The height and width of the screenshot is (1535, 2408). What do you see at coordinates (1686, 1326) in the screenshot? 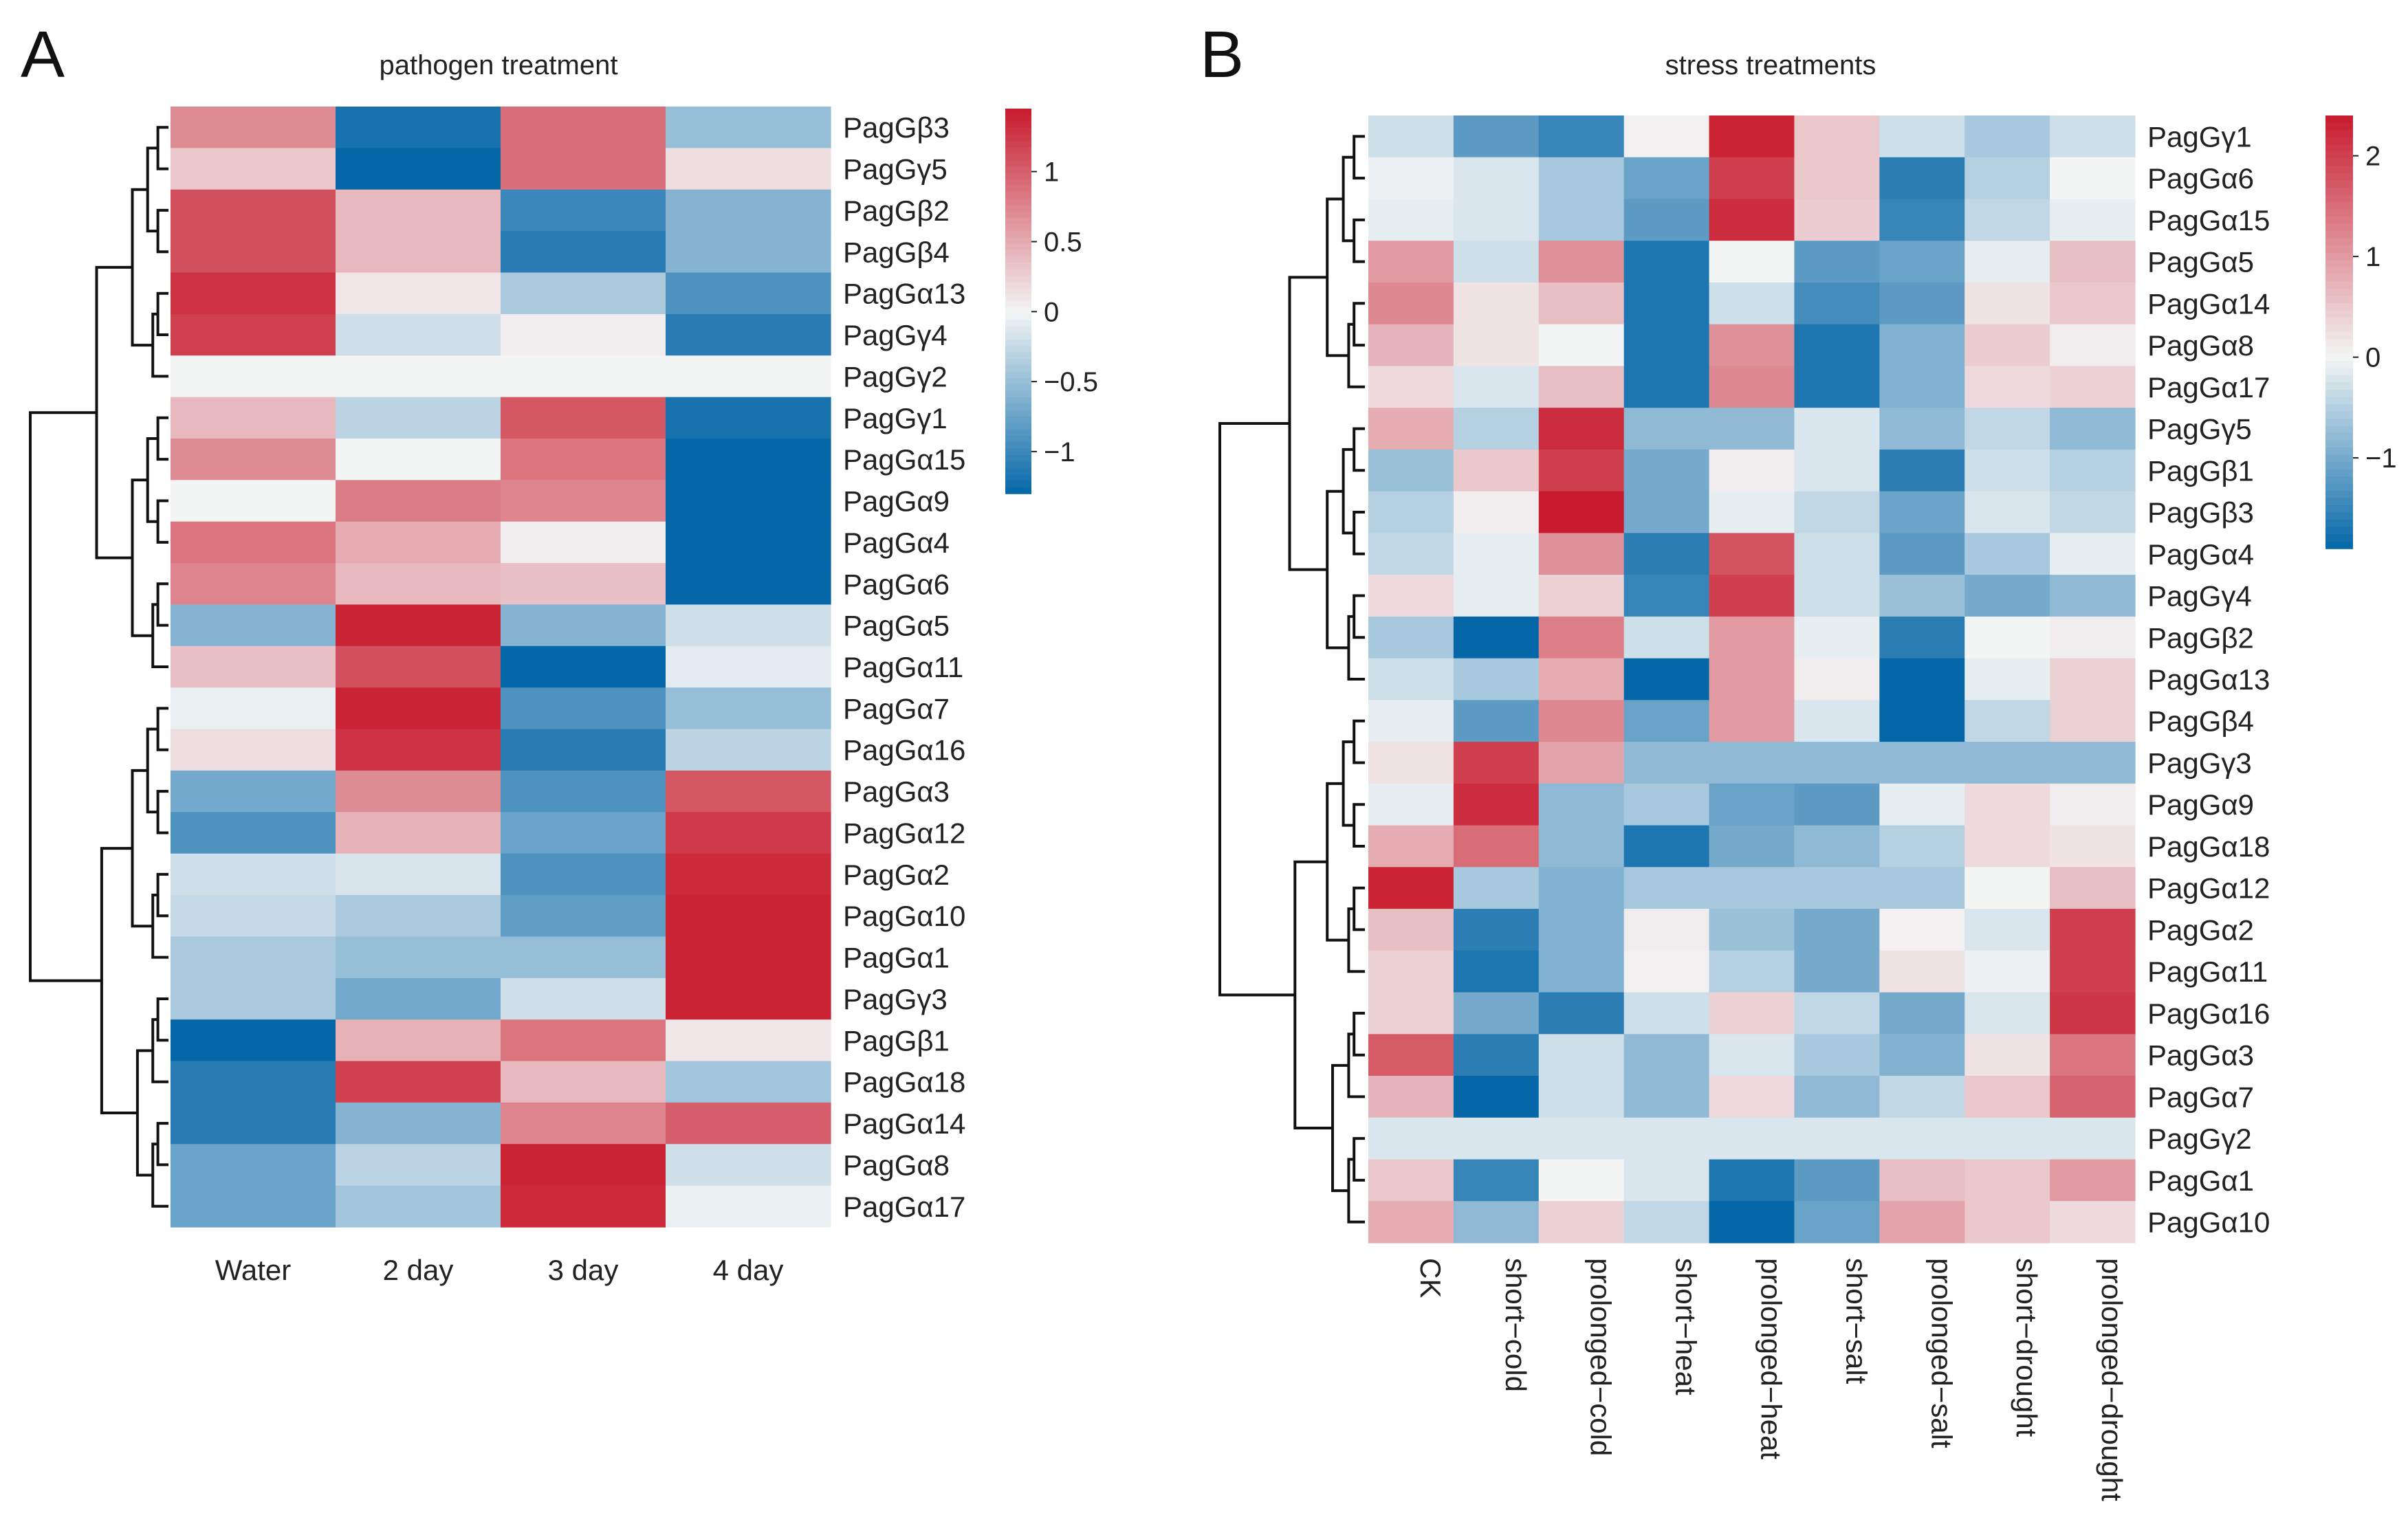
I see `column-label: short−heat` at bounding box center [1686, 1326].